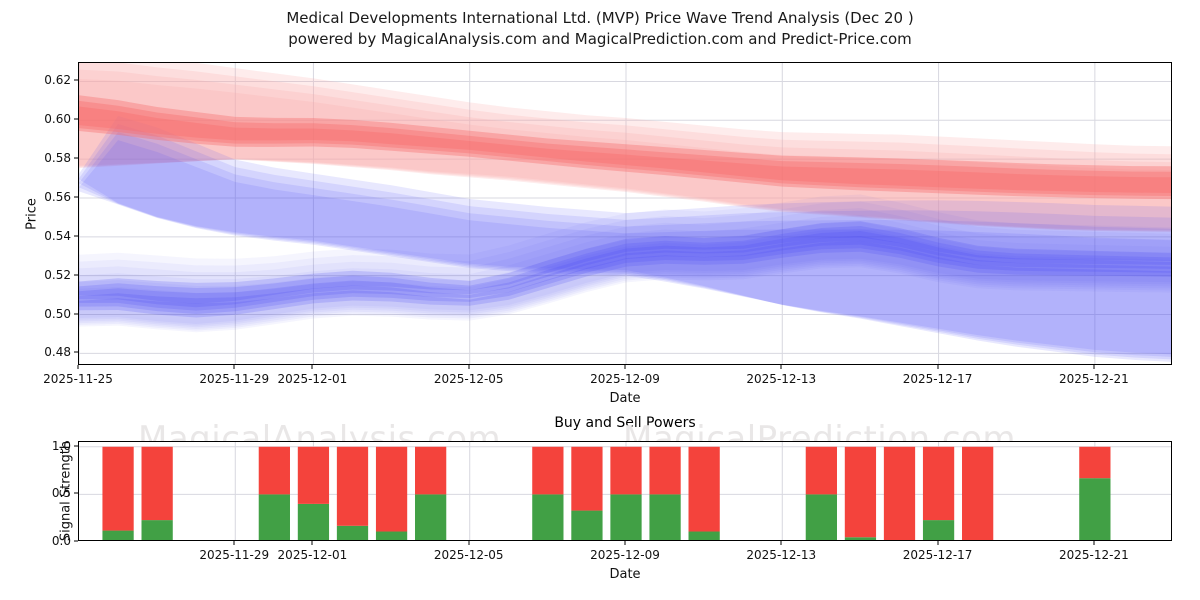 The width and height of the screenshot is (1200, 600). What do you see at coordinates (57, 119) in the screenshot?
I see `price-y-tick-label: 0.60` at bounding box center [57, 119].